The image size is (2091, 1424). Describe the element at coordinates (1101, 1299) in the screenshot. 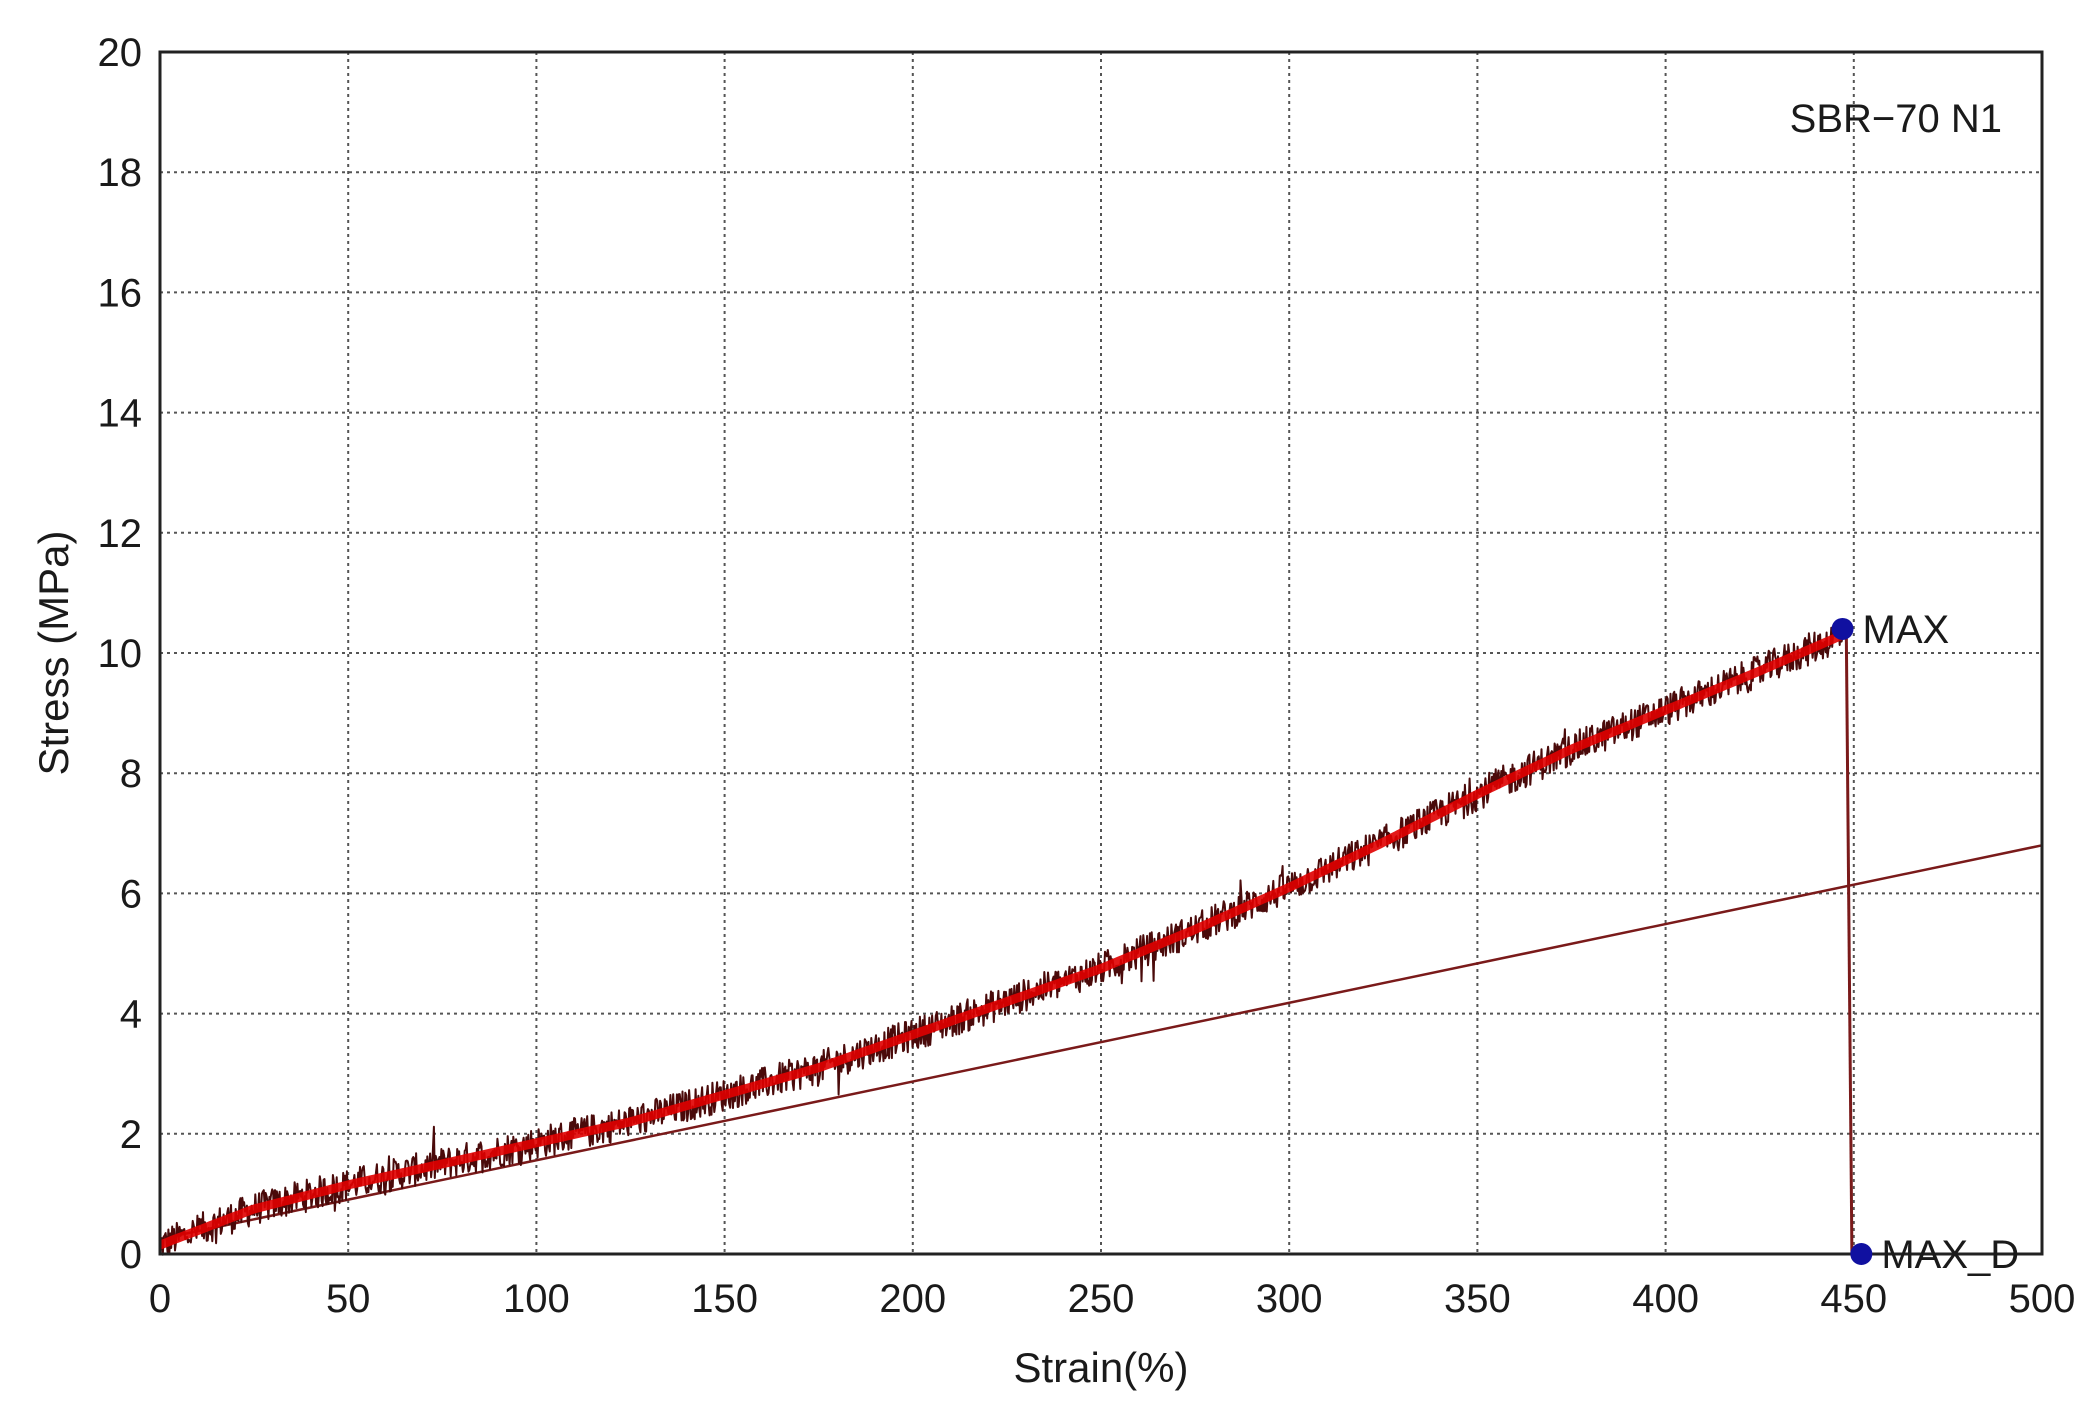

I see `x-tick-label: 250` at that location.